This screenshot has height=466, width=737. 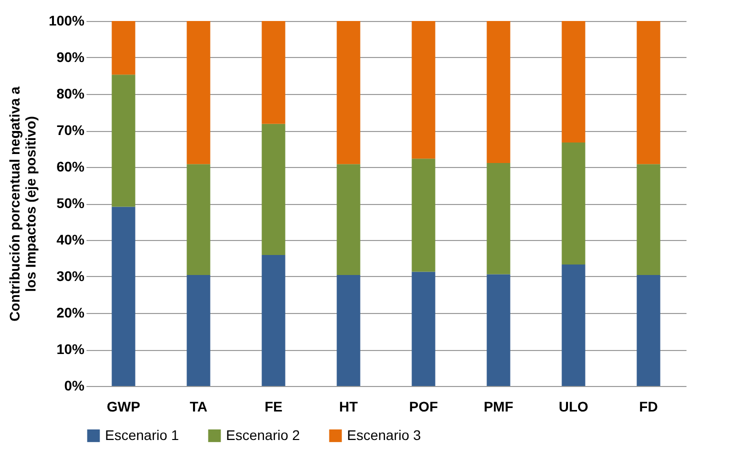 I want to click on legend-label: Escenario 1, so click(x=142, y=434).